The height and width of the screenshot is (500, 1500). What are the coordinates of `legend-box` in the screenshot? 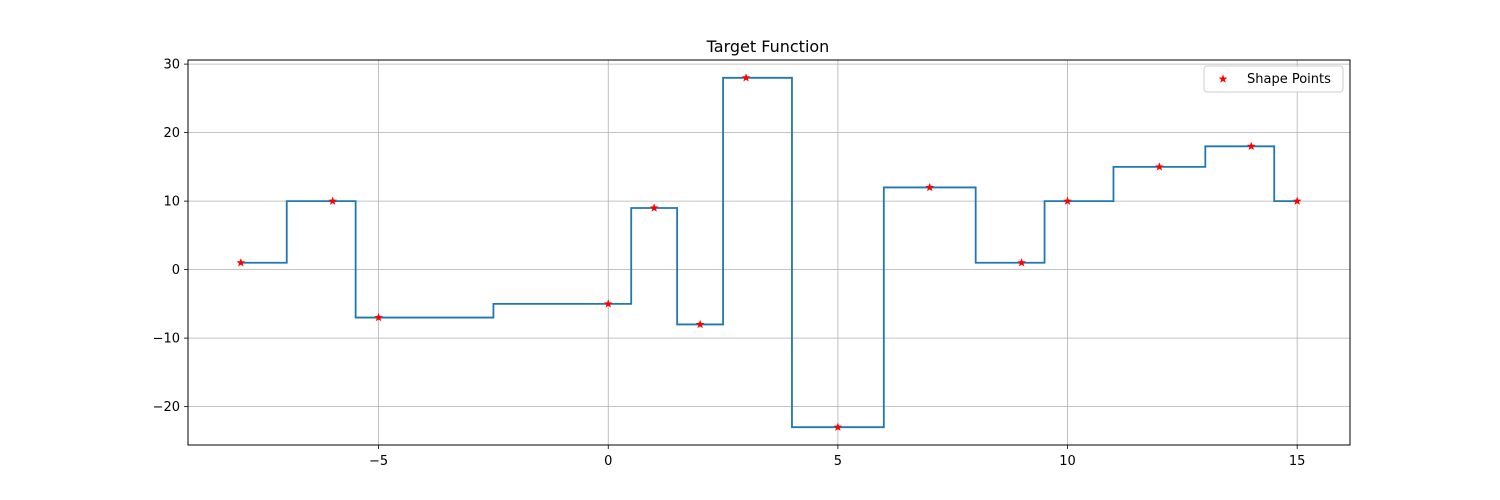 It's located at (1273, 79).